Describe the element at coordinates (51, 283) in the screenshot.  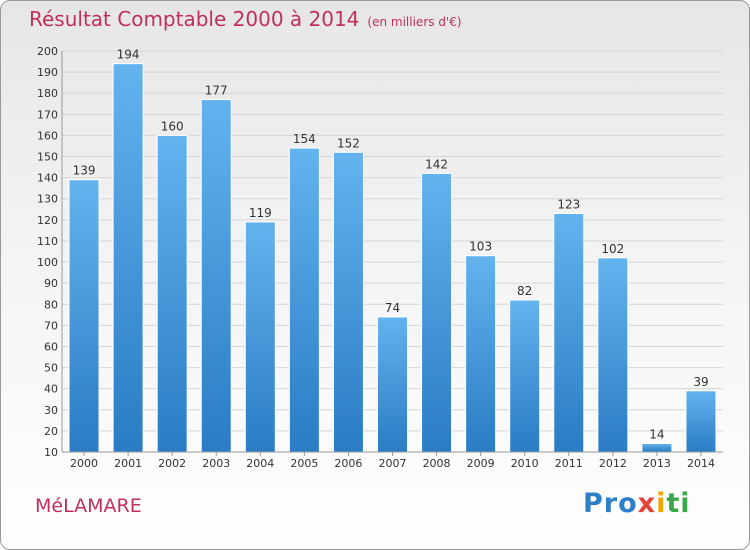
I see `y-tick-label: 90` at that location.